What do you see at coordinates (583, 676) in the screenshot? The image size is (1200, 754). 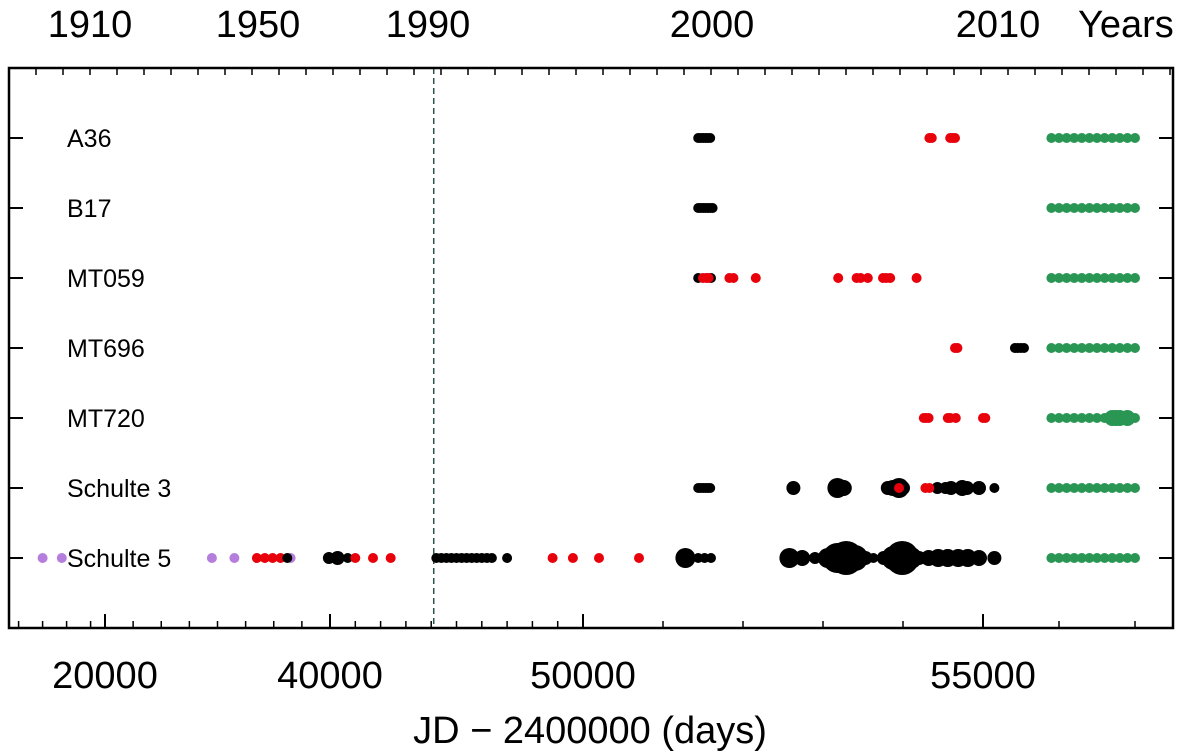 I see `x-tick-label: 50000` at bounding box center [583, 676].